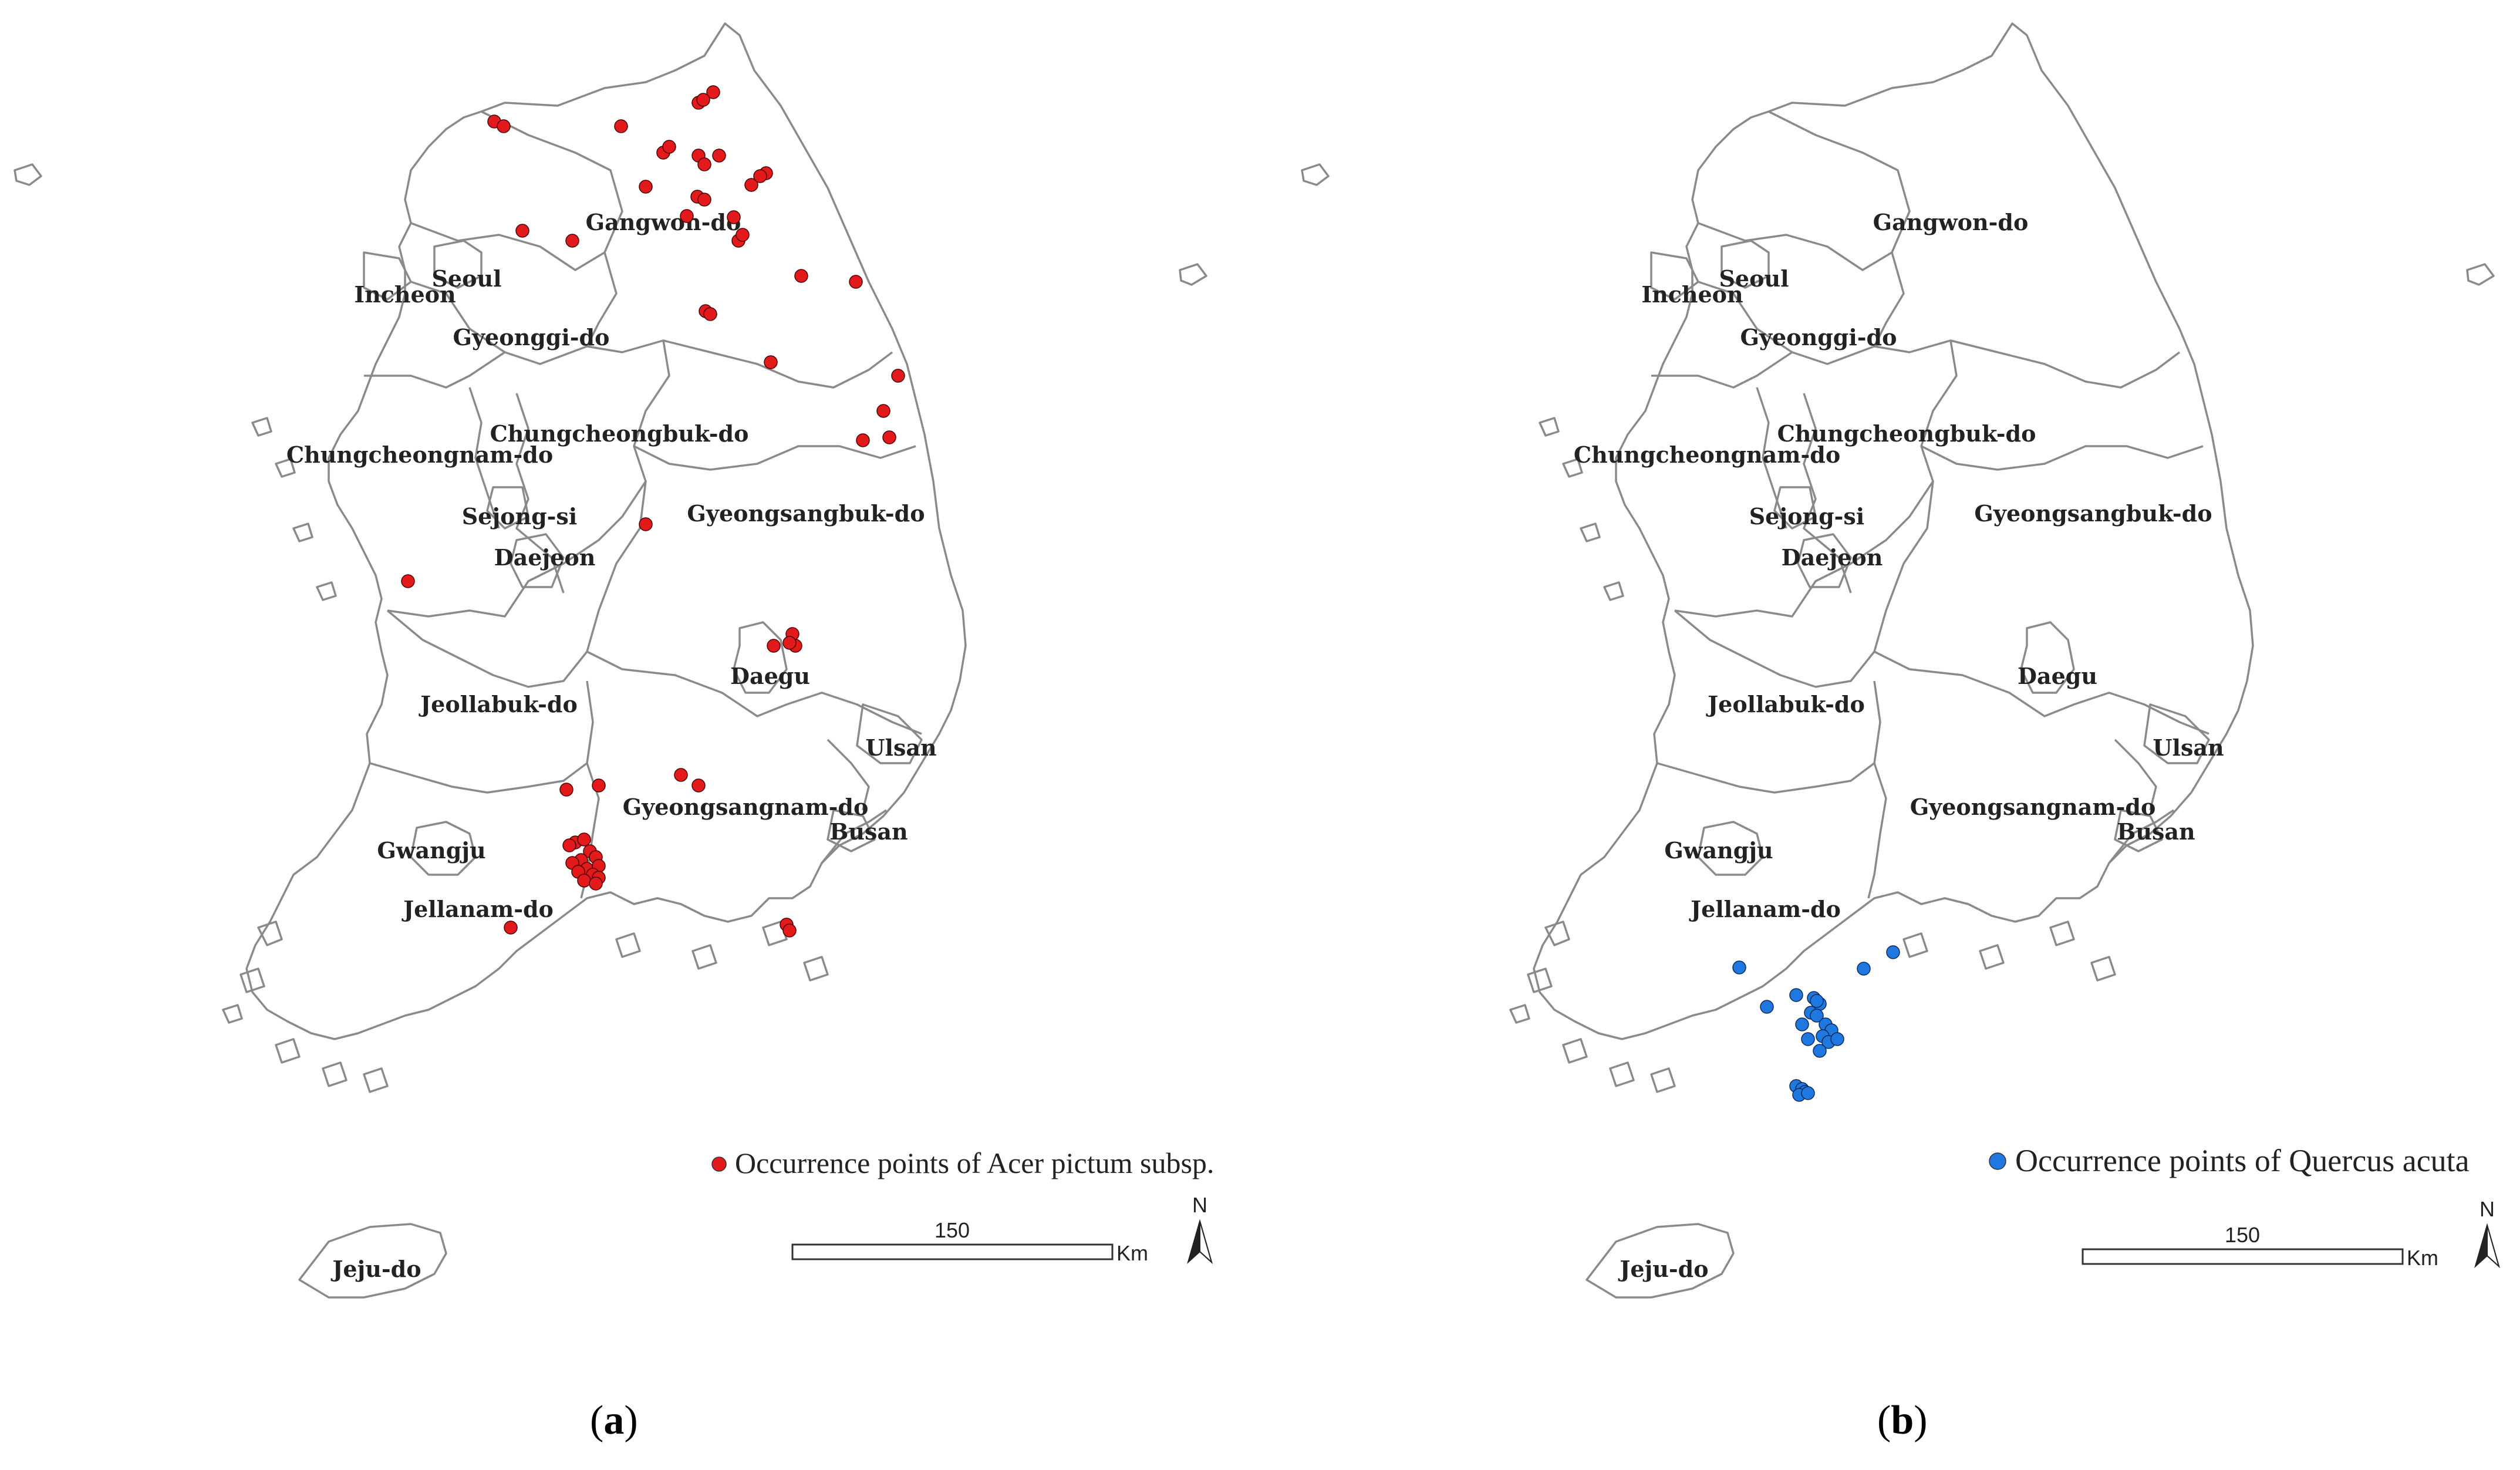 The height and width of the screenshot is (1470, 2520). Describe the element at coordinates (1718, 850) in the screenshot. I see `label-gwangju: Gwangju` at that location.